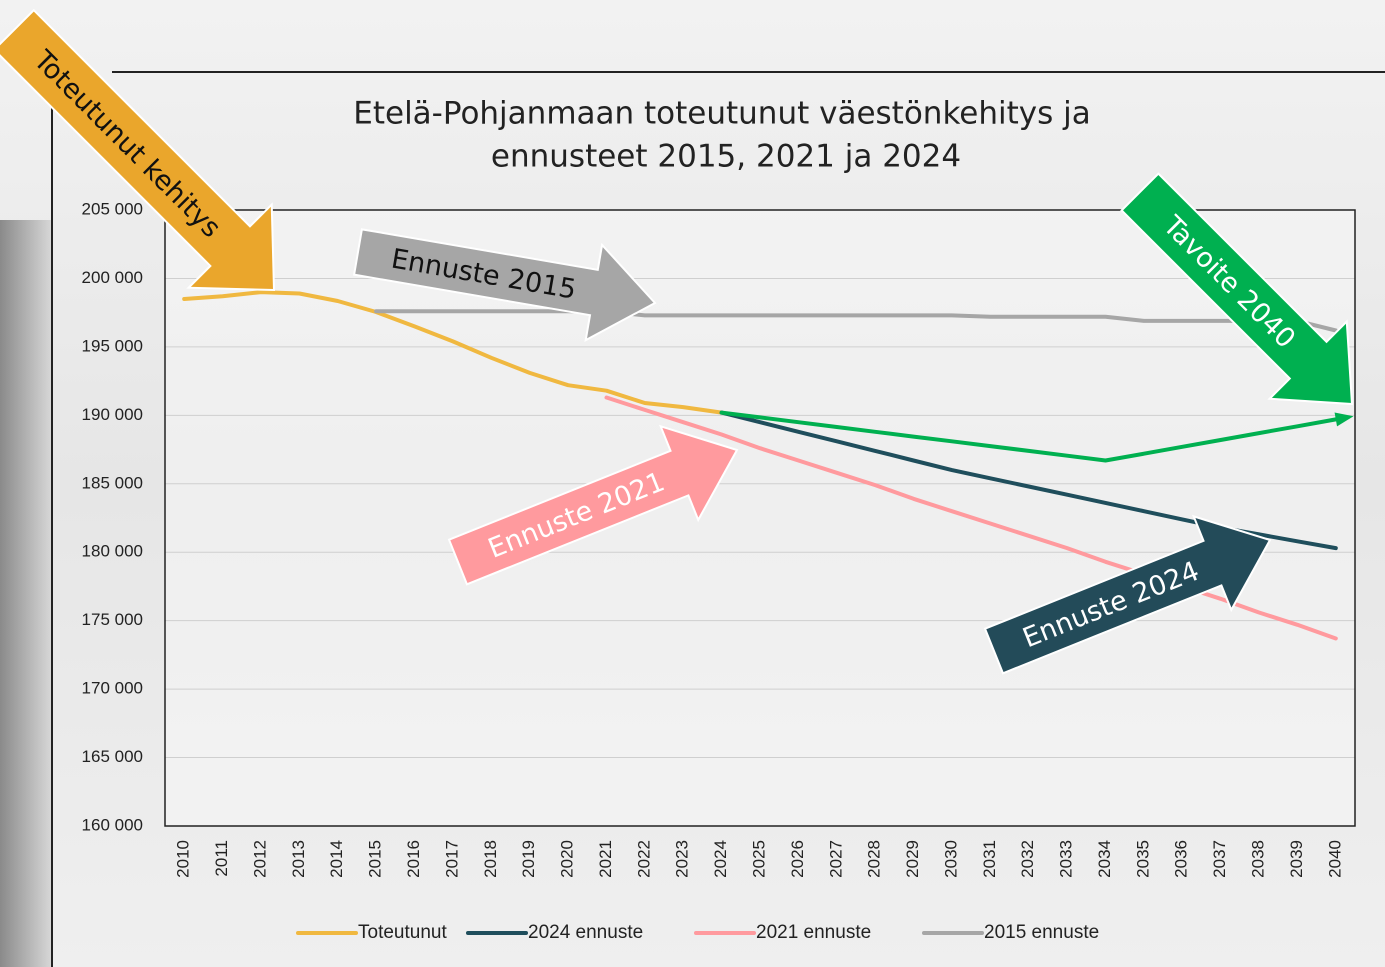 The width and height of the screenshot is (1385, 967). What do you see at coordinates (989, 859) in the screenshot?
I see `x-tick-label: 2031` at bounding box center [989, 859].